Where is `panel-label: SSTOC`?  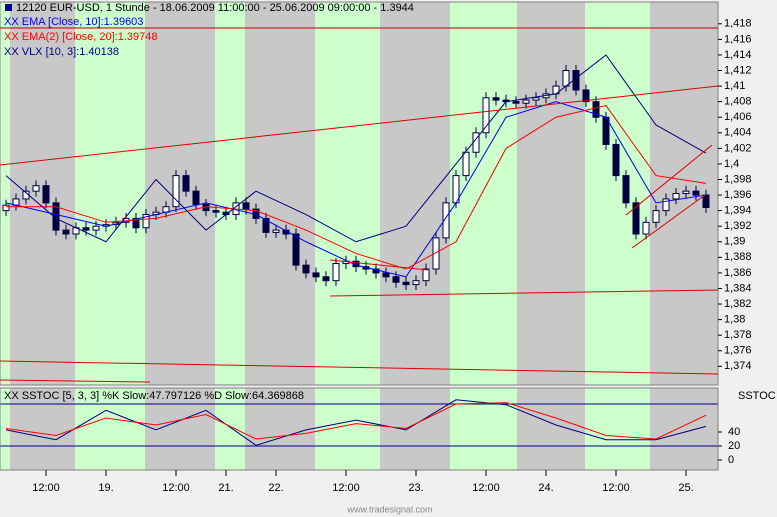 panel-label: SSTOC is located at coordinates (757, 396).